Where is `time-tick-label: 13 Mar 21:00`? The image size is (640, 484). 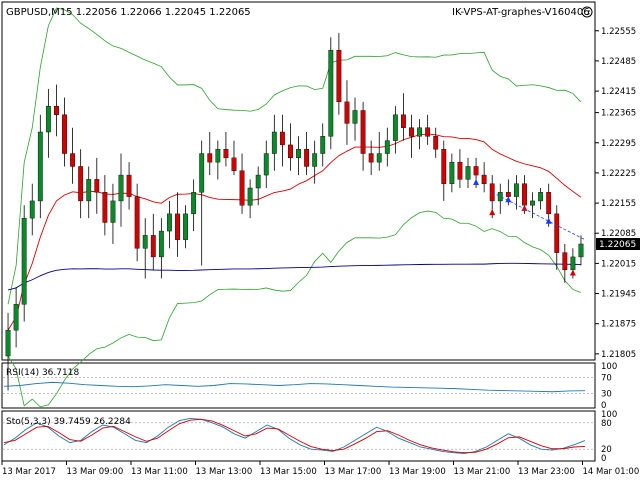 time-tick-label: 13 Mar 21:00 is located at coordinates (482, 472).